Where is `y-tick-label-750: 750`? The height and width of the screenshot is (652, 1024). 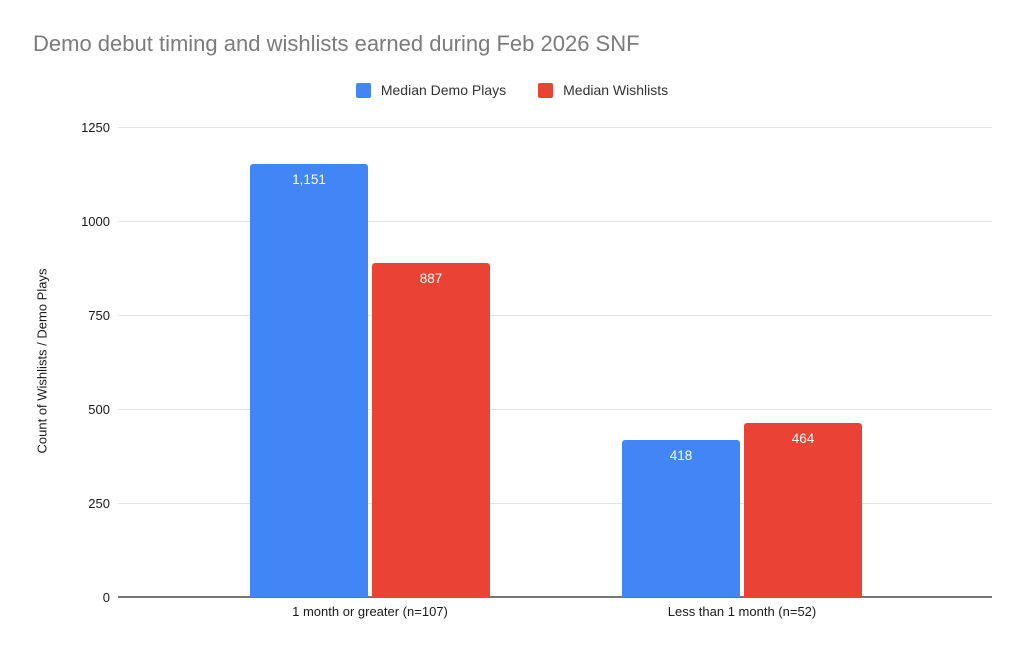
y-tick-label-750: 750 is located at coordinates (99, 315).